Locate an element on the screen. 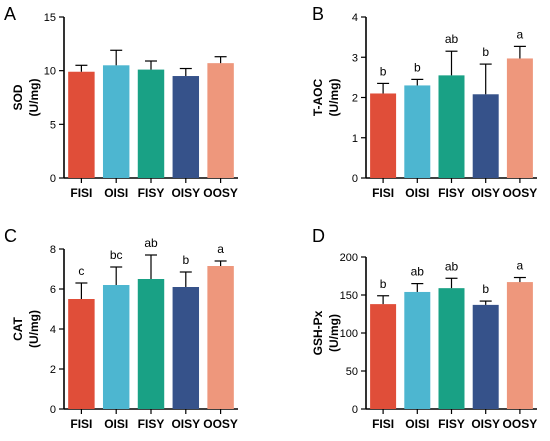  panel-letter: C is located at coordinates (10, 236).